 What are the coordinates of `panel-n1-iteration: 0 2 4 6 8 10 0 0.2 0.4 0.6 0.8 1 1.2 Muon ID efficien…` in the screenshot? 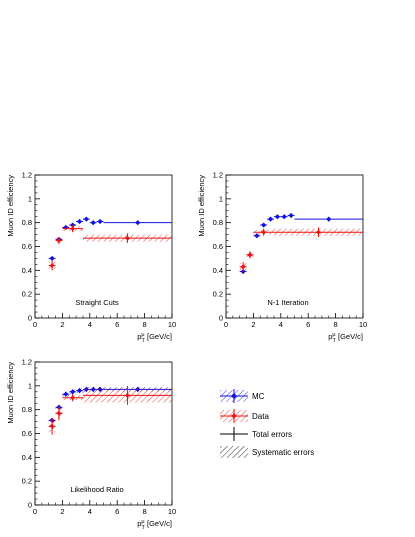 It's located at (282, 258).